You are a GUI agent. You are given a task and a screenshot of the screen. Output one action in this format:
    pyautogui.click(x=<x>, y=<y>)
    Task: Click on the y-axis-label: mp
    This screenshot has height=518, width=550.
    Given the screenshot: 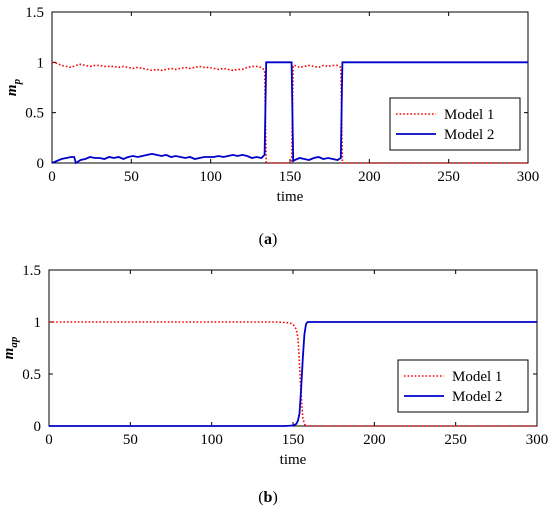 What is the action you would take?
    pyautogui.click(x=13, y=87)
    